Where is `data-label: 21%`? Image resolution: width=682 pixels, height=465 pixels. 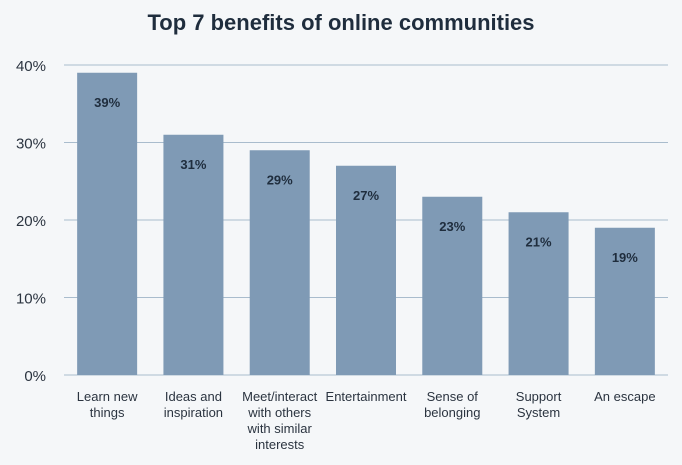 data-label: 21% is located at coordinates (539, 242).